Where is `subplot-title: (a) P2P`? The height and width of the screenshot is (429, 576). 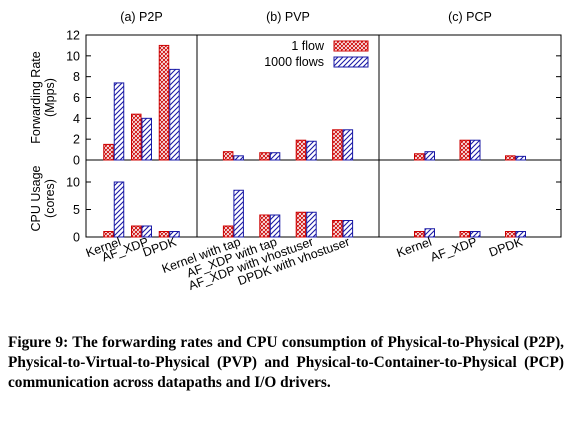
subplot-title: (a) P2P is located at coordinates (141, 17).